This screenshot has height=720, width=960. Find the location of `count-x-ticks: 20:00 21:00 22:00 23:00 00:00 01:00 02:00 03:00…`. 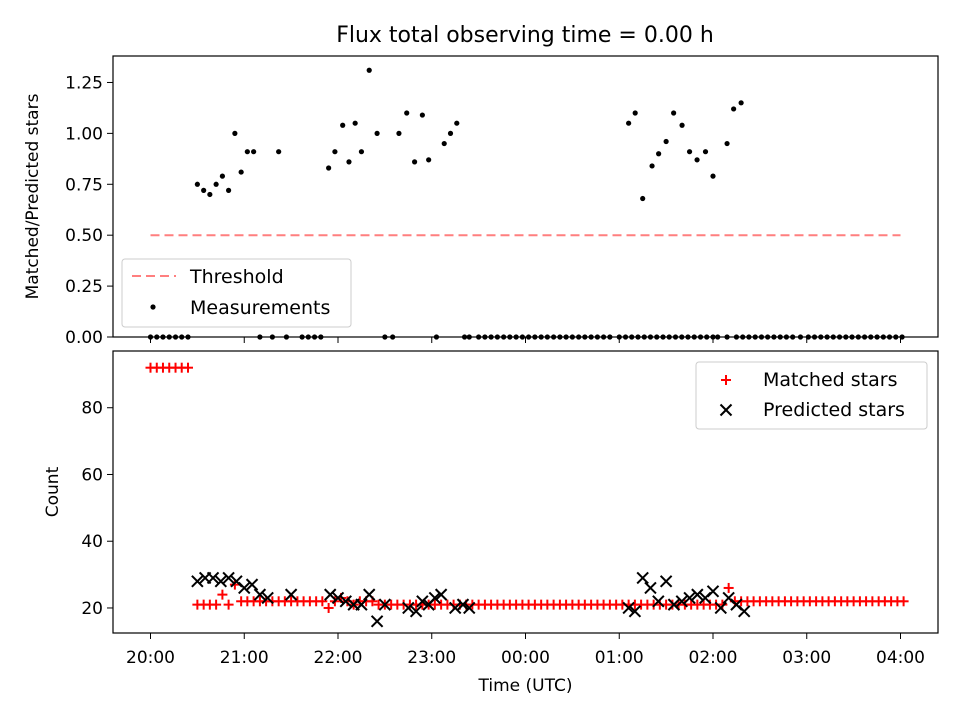

count-x-ticks: 20:00 21:00 22:00 23:00 00:00 01:00 02:00 03:00… is located at coordinates (525, 650).